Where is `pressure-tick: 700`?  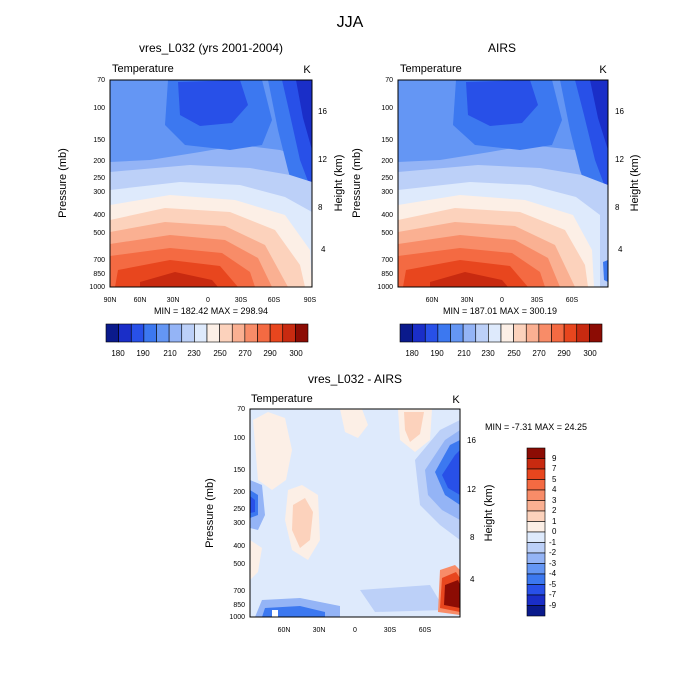
pressure-tick: 700 is located at coordinates (99, 260).